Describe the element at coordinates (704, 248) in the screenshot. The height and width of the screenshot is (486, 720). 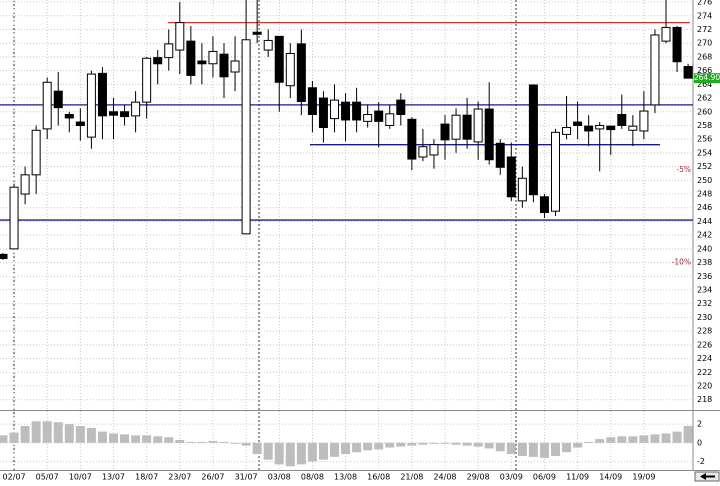
I see `y-tick-label: 240` at that location.